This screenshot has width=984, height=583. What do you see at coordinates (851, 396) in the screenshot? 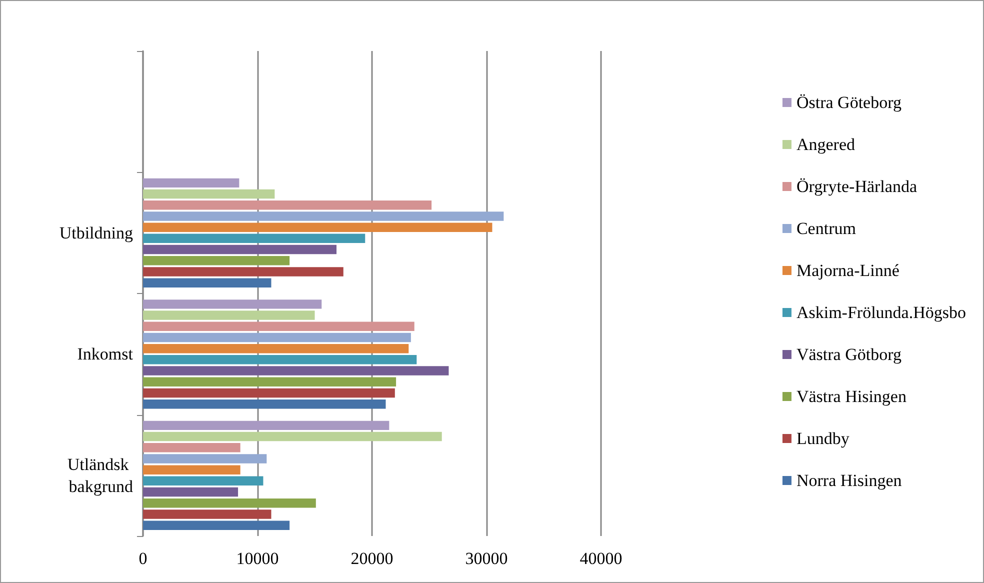
I see `legend-label: Västra Hisingen` at bounding box center [851, 396].